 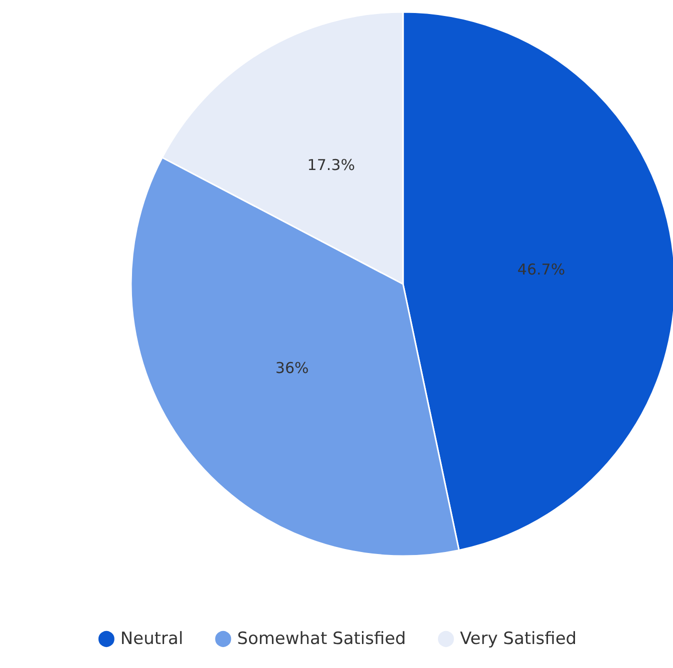 What do you see at coordinates (331, 165) in the screenshot?
I see `data-label: 17.3%` at bounding box center [331, 165].